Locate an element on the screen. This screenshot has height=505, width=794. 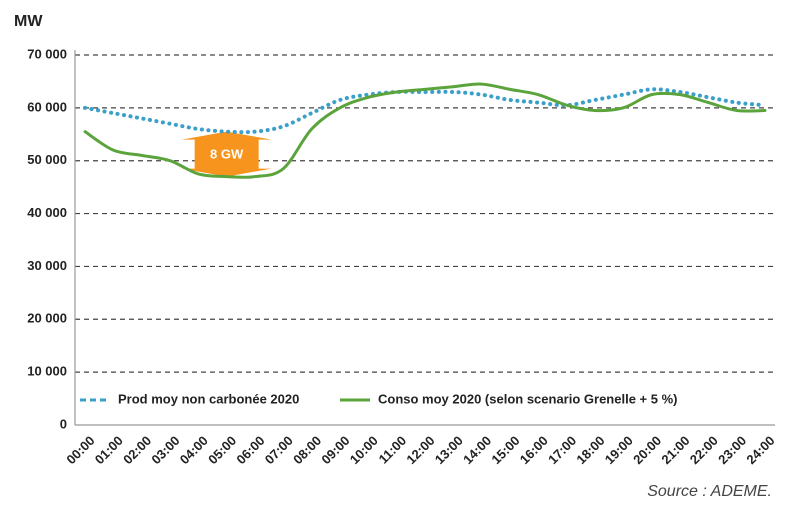
x-tick-label: 06:00 is located at coordinates (250, 450).